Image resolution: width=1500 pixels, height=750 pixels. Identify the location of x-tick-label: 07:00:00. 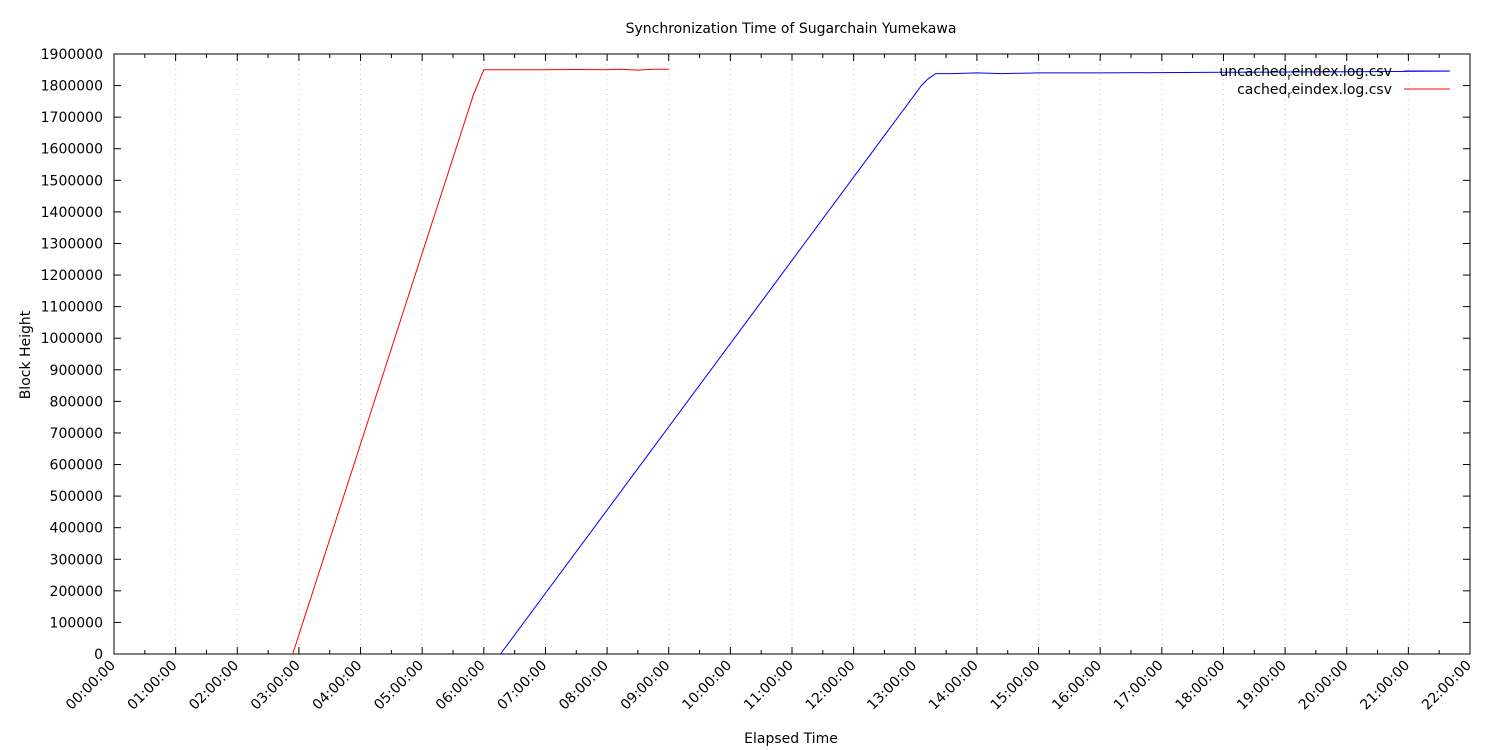
(522, 686).